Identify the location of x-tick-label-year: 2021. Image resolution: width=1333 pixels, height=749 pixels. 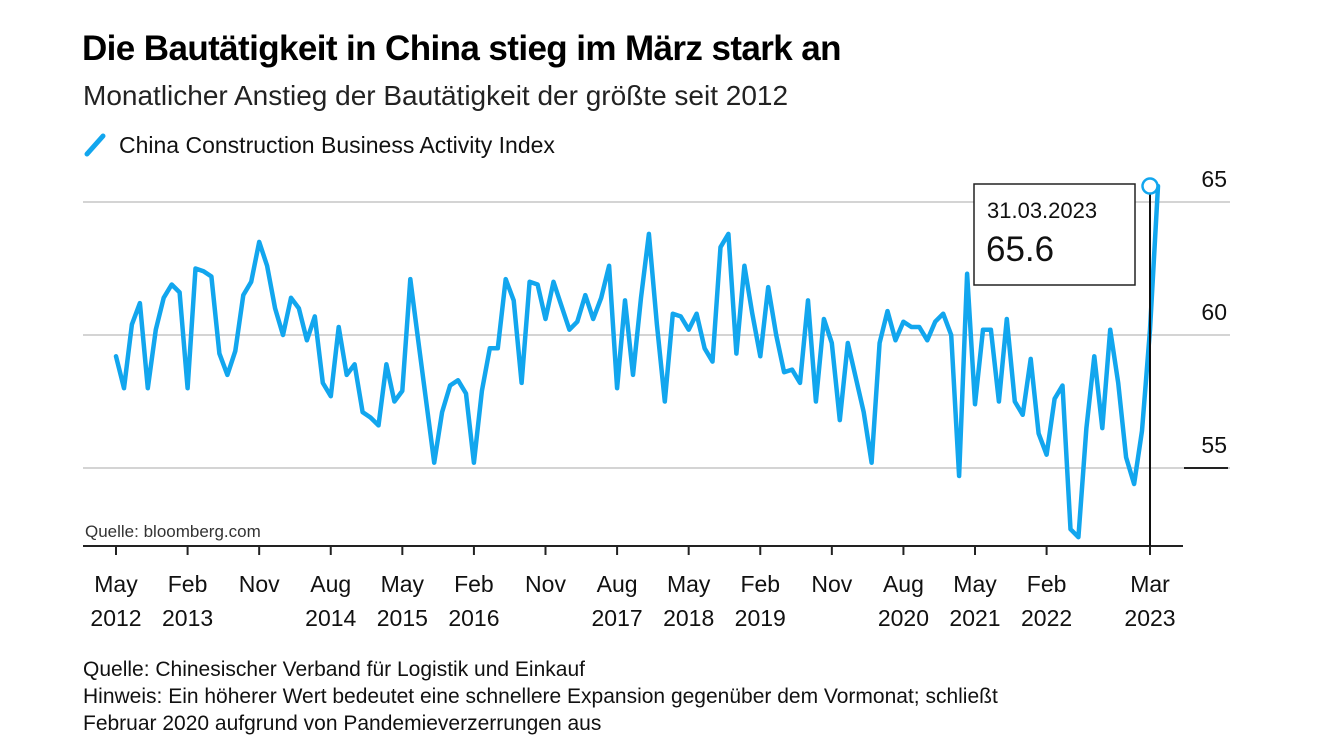
(974, 618).